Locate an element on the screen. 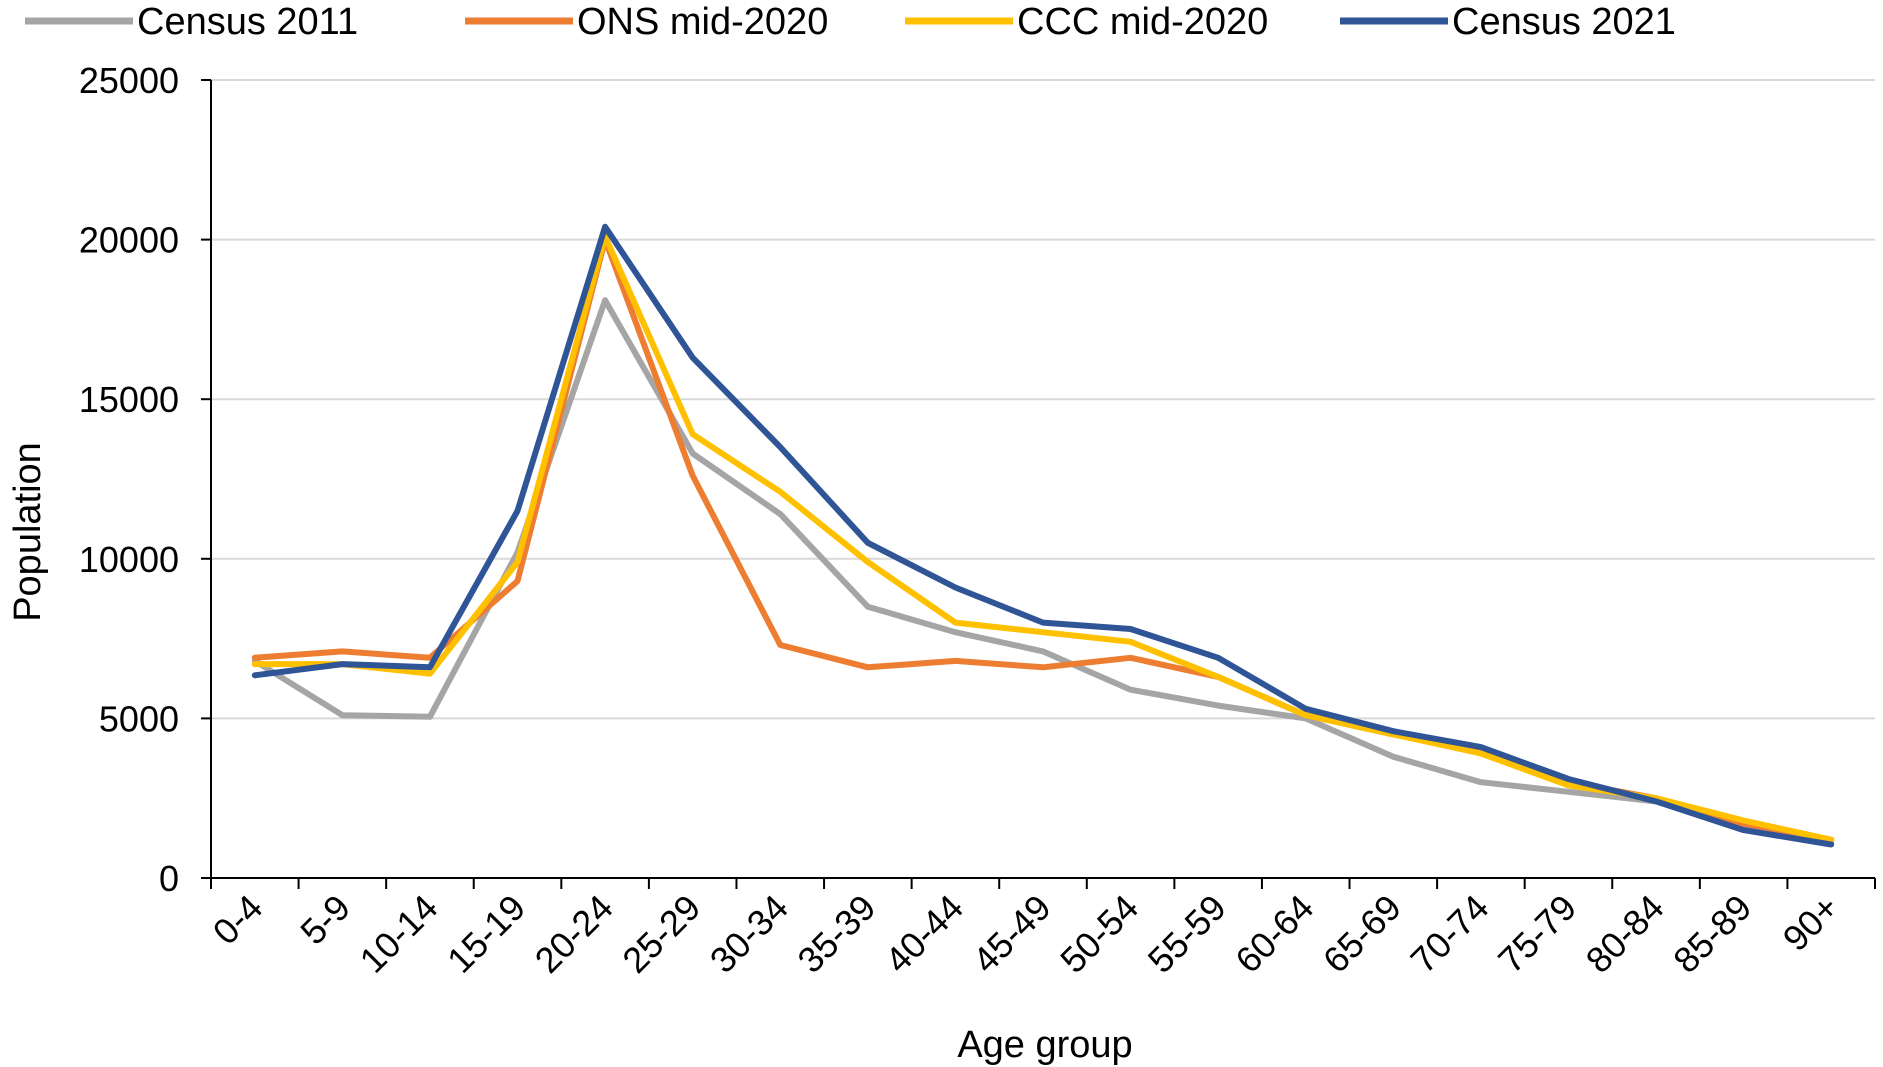  legend-label: Census 2011 is located at coordinates (247, 22).